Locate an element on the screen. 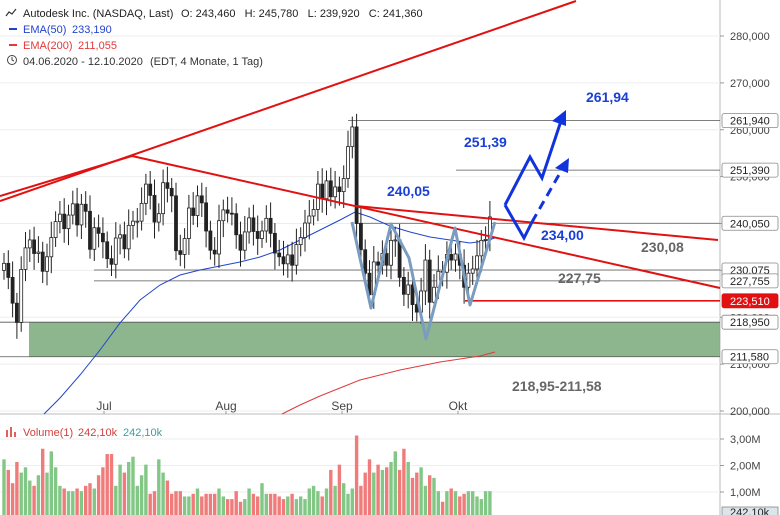 This screenshot has width=780, height=515. annotation-label: 227,75 is located at coordinates (579, 278).